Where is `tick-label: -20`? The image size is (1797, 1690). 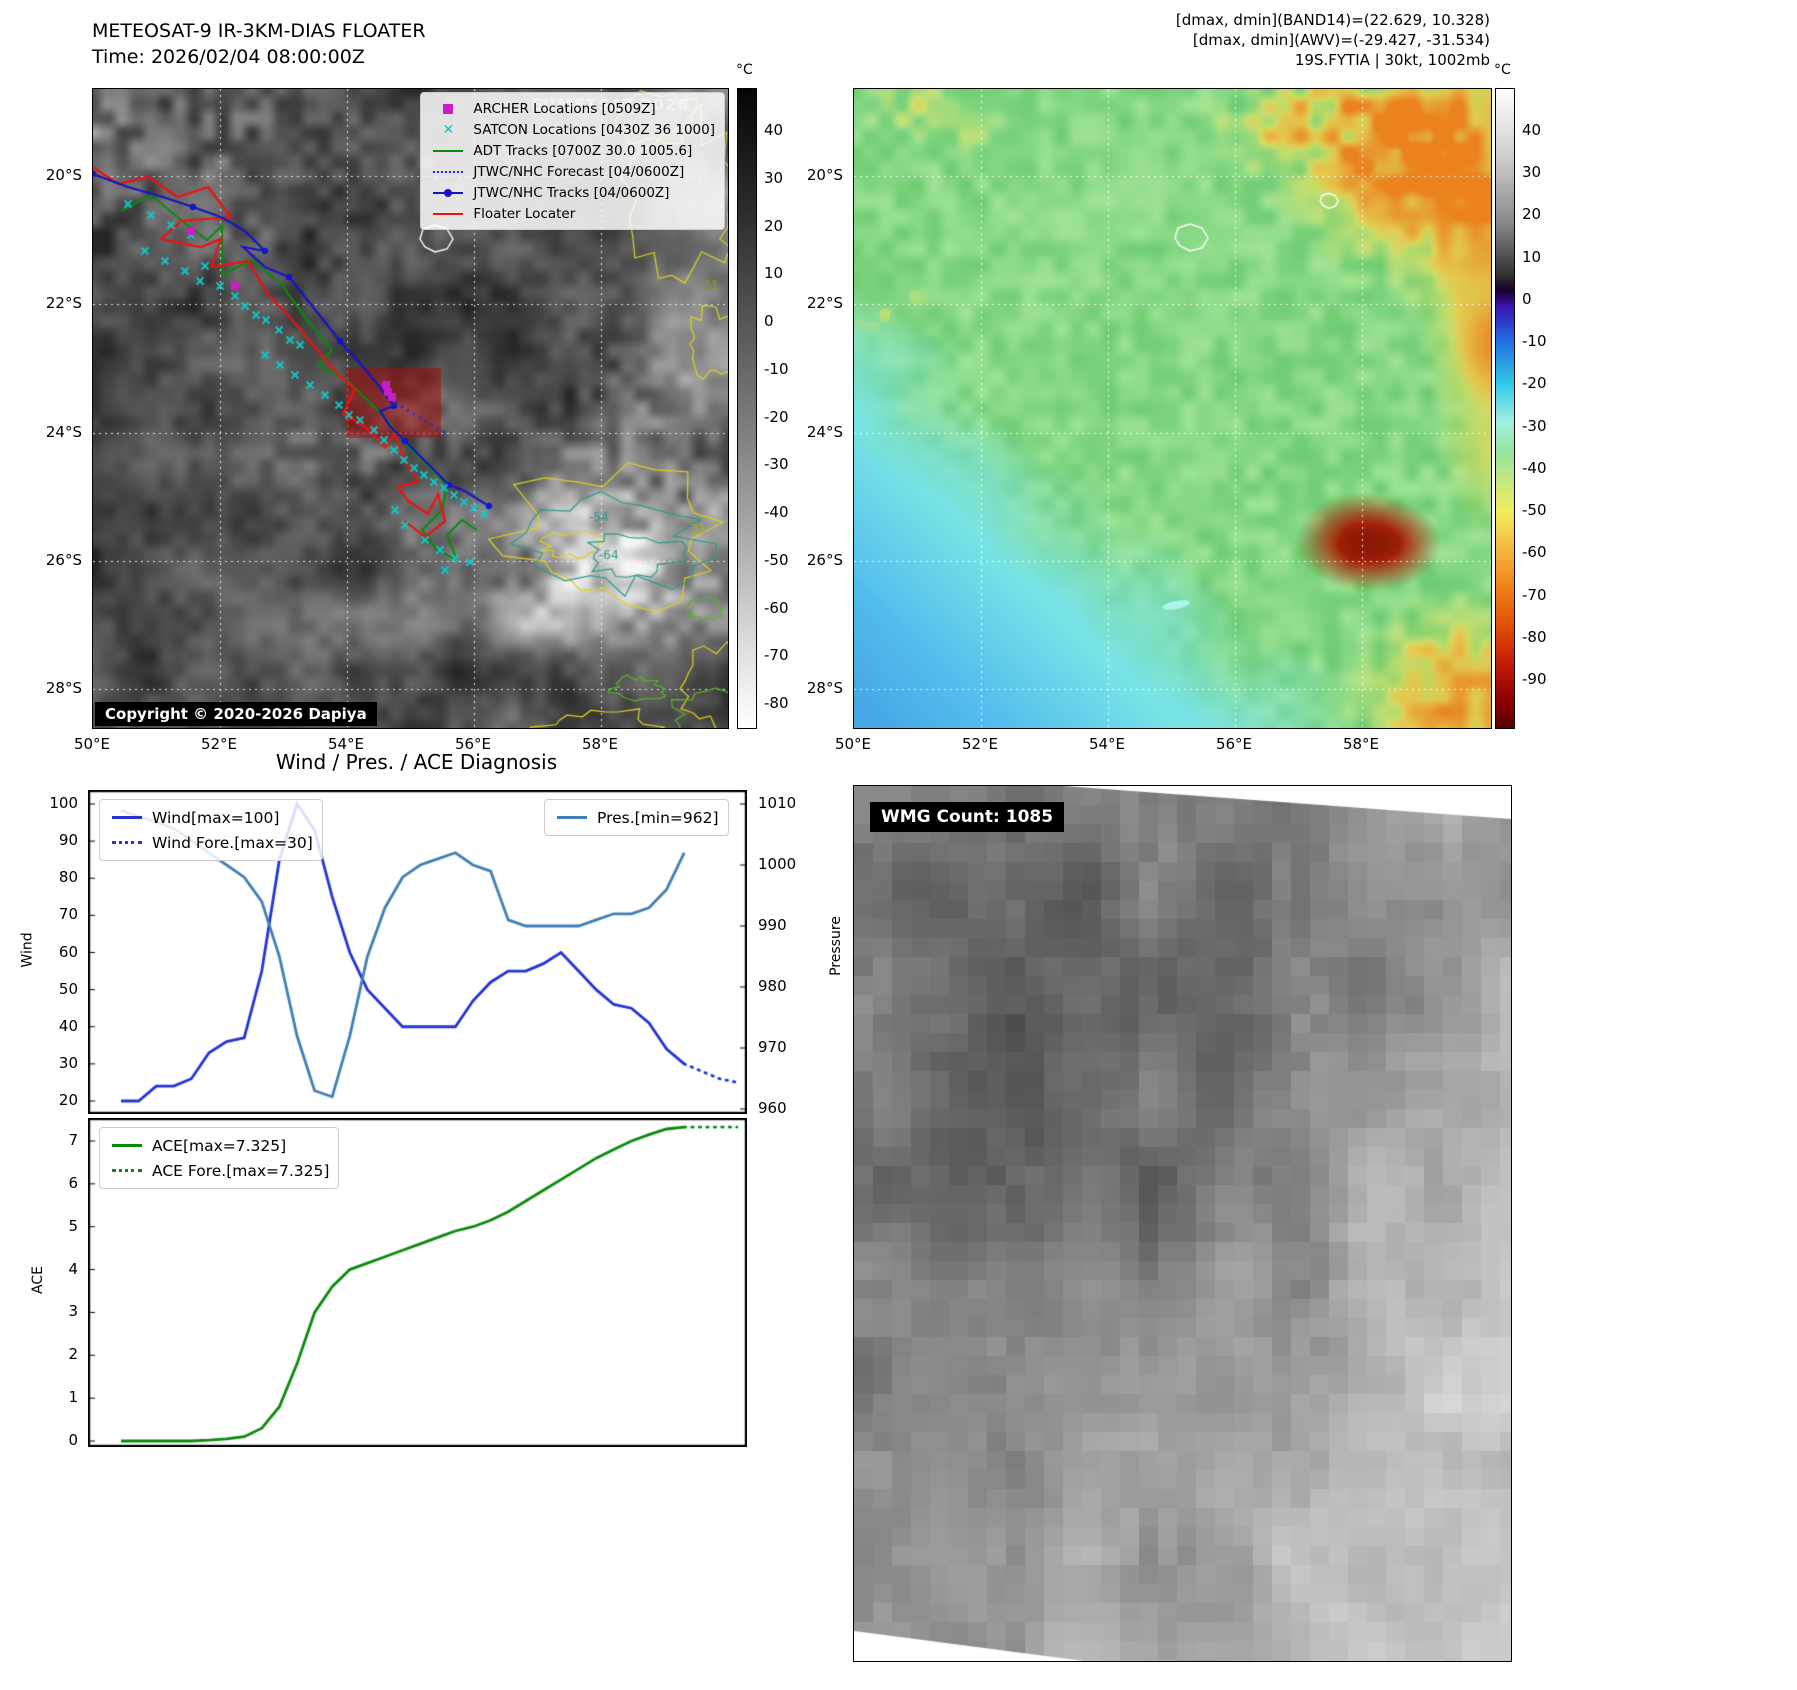
tick-label: -20 is located at coordinates (776, 416).